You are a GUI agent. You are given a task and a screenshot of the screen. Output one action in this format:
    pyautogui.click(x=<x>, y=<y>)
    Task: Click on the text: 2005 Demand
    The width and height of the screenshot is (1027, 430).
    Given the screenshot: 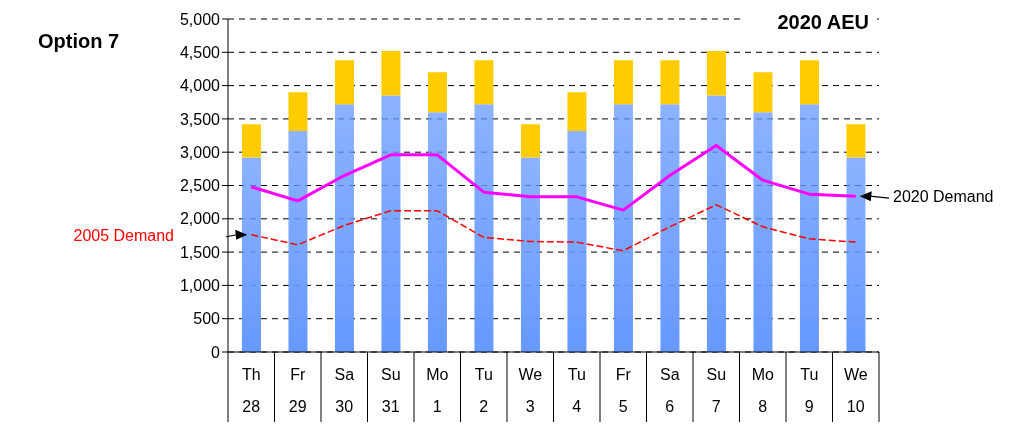 What is the action you would take?
    pyautogui.click(x=123, y=235)
    